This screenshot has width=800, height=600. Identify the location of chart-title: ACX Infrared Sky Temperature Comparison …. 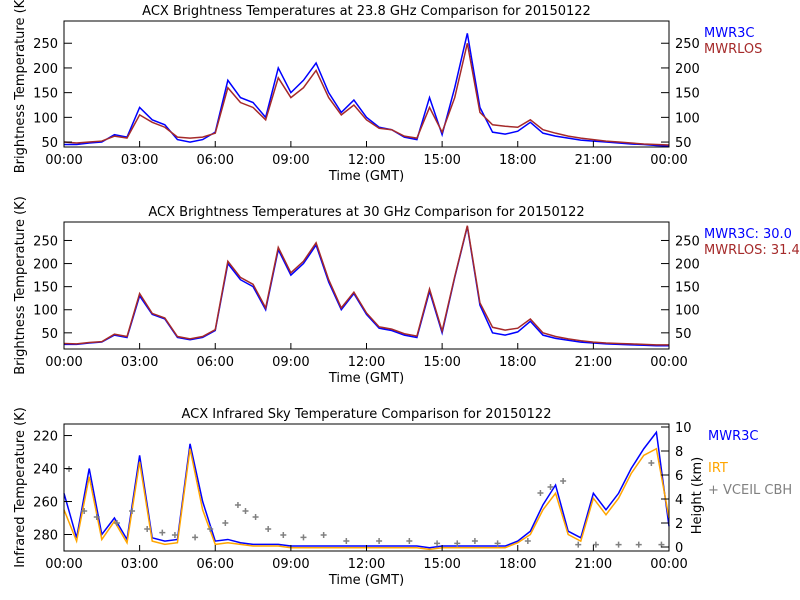
(367, 414).